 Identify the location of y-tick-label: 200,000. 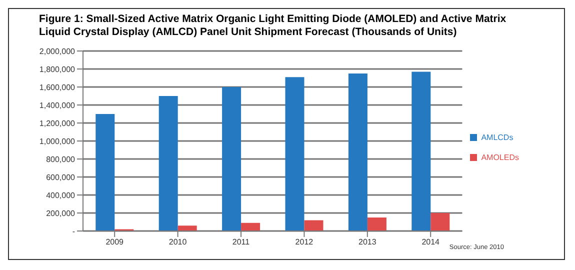
(61, 213).